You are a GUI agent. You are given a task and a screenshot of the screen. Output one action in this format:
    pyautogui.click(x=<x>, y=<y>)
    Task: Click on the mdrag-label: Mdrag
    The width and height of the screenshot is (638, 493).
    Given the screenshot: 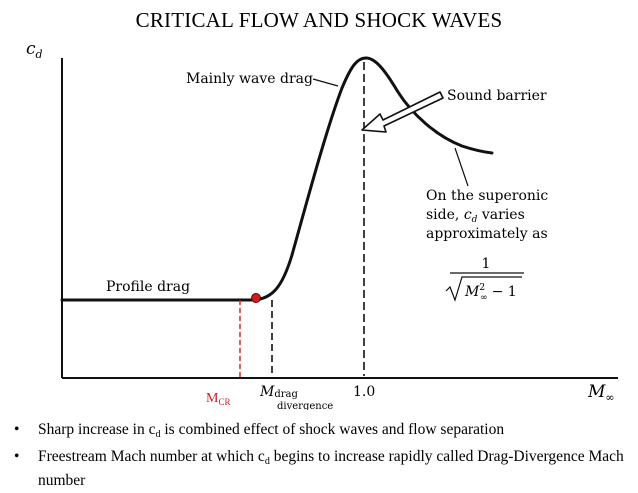 What is the action you would take?
    pyautogui.click(x=278, y=392)
    